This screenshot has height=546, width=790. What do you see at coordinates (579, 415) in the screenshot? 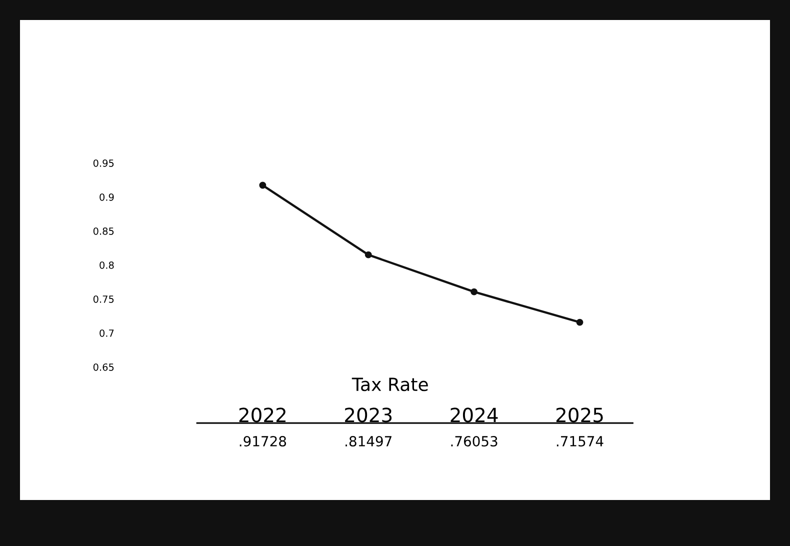
I see `x-tick-label: 2025` at bounding box center [579, 415].